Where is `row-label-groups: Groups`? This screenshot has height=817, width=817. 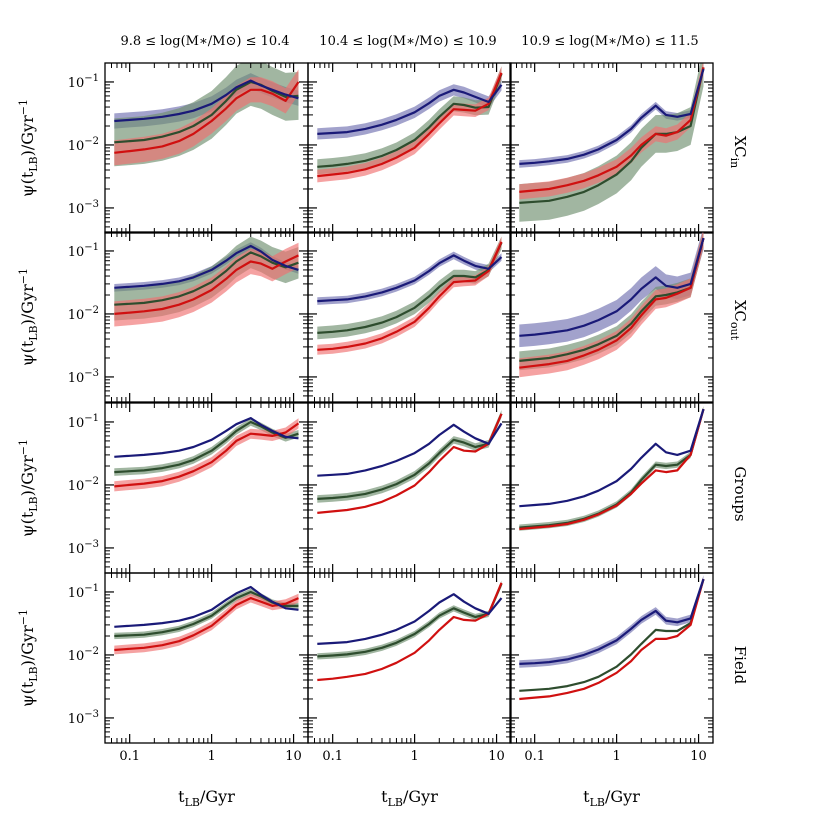 row-label-groups: Groups is located at coordinates (740, 493).